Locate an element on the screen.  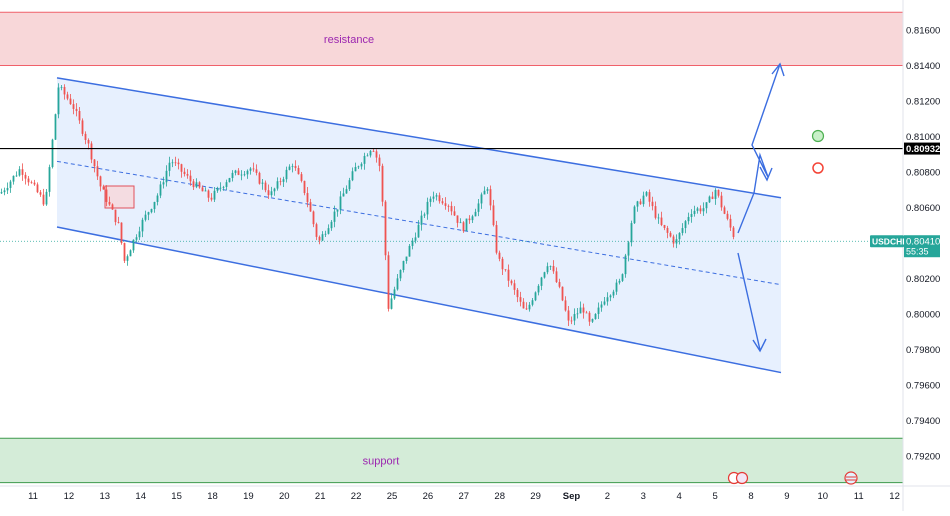
time-tick-label: 11 is located at coordinates (859, 496).